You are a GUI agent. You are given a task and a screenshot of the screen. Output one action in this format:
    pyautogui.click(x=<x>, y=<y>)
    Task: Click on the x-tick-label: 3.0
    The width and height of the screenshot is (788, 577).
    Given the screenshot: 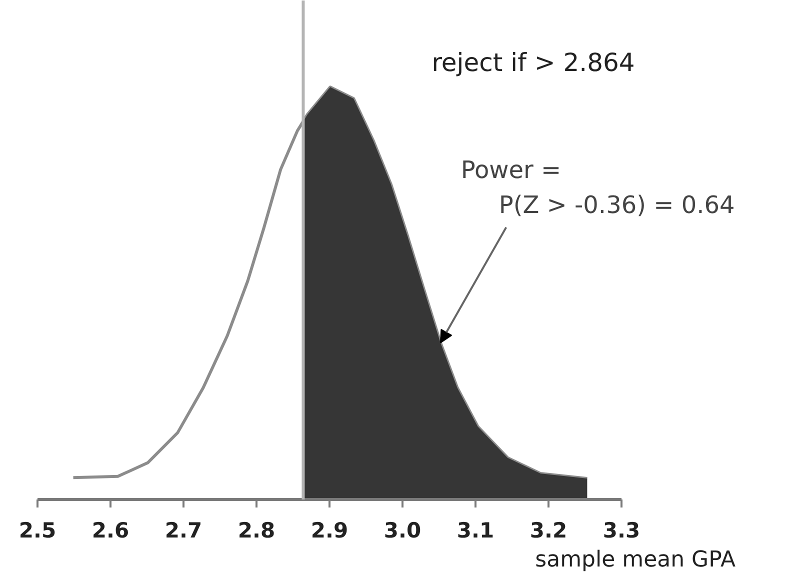 What is the action you would take?
    pyautogui.click(x=403, y=530)
    